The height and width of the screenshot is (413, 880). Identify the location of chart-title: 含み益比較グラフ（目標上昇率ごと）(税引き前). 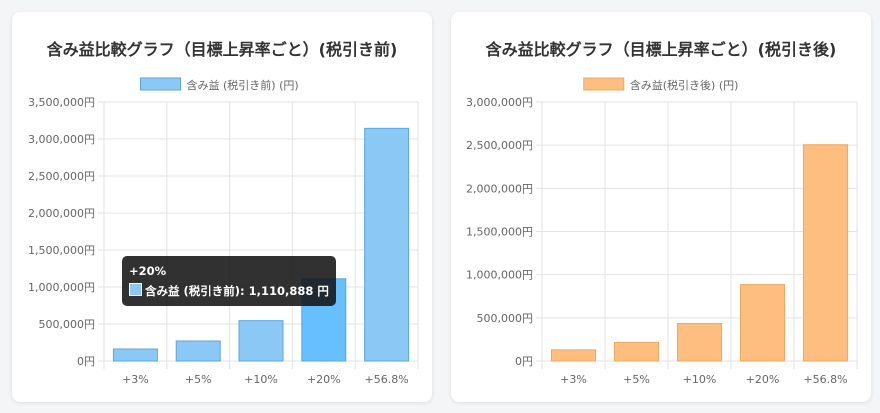
(222, 49).